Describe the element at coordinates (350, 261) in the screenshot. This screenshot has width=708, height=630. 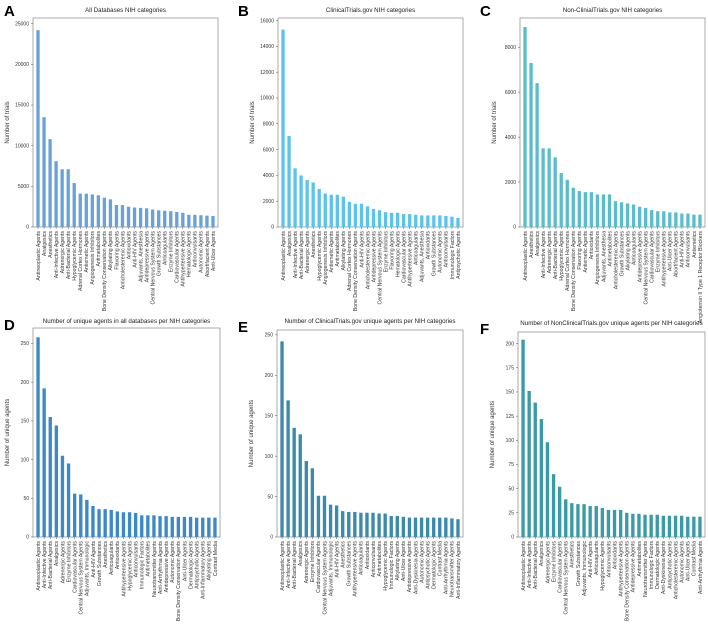
I see `x-tick-label: Adrenal Cortex Hormones` at that location.